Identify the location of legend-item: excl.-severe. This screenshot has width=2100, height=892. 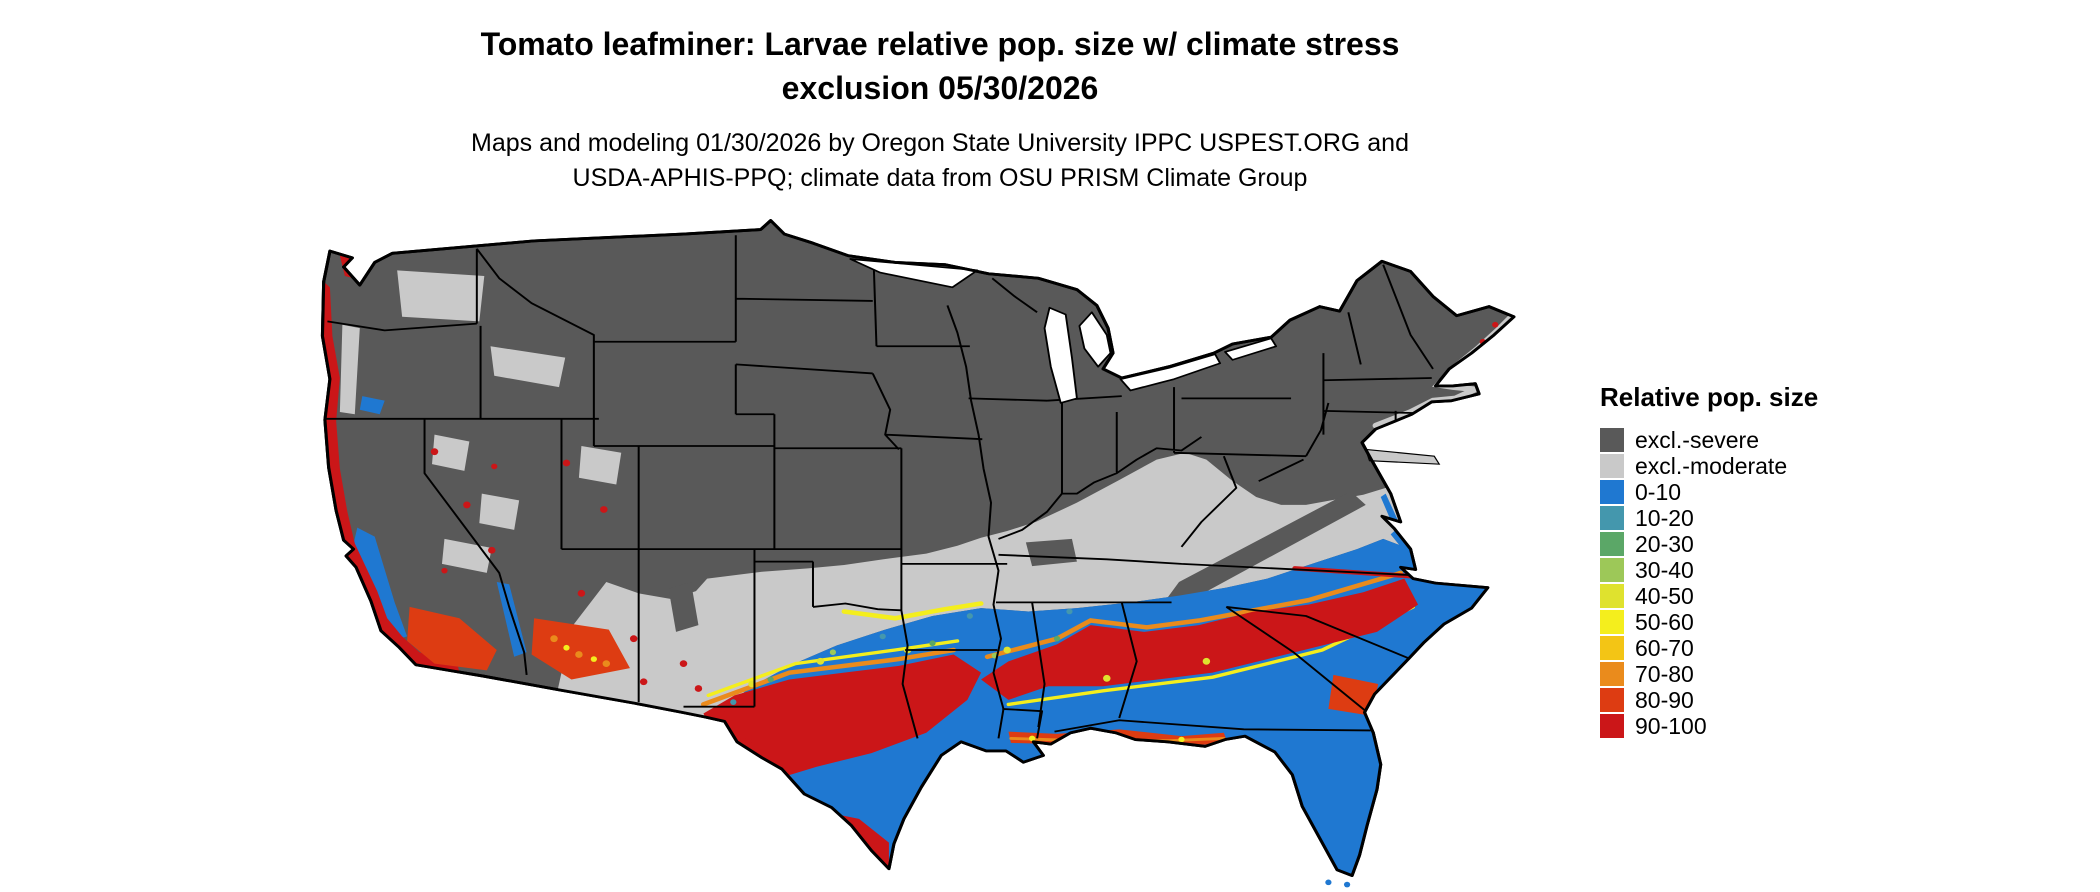
(1709, 440).